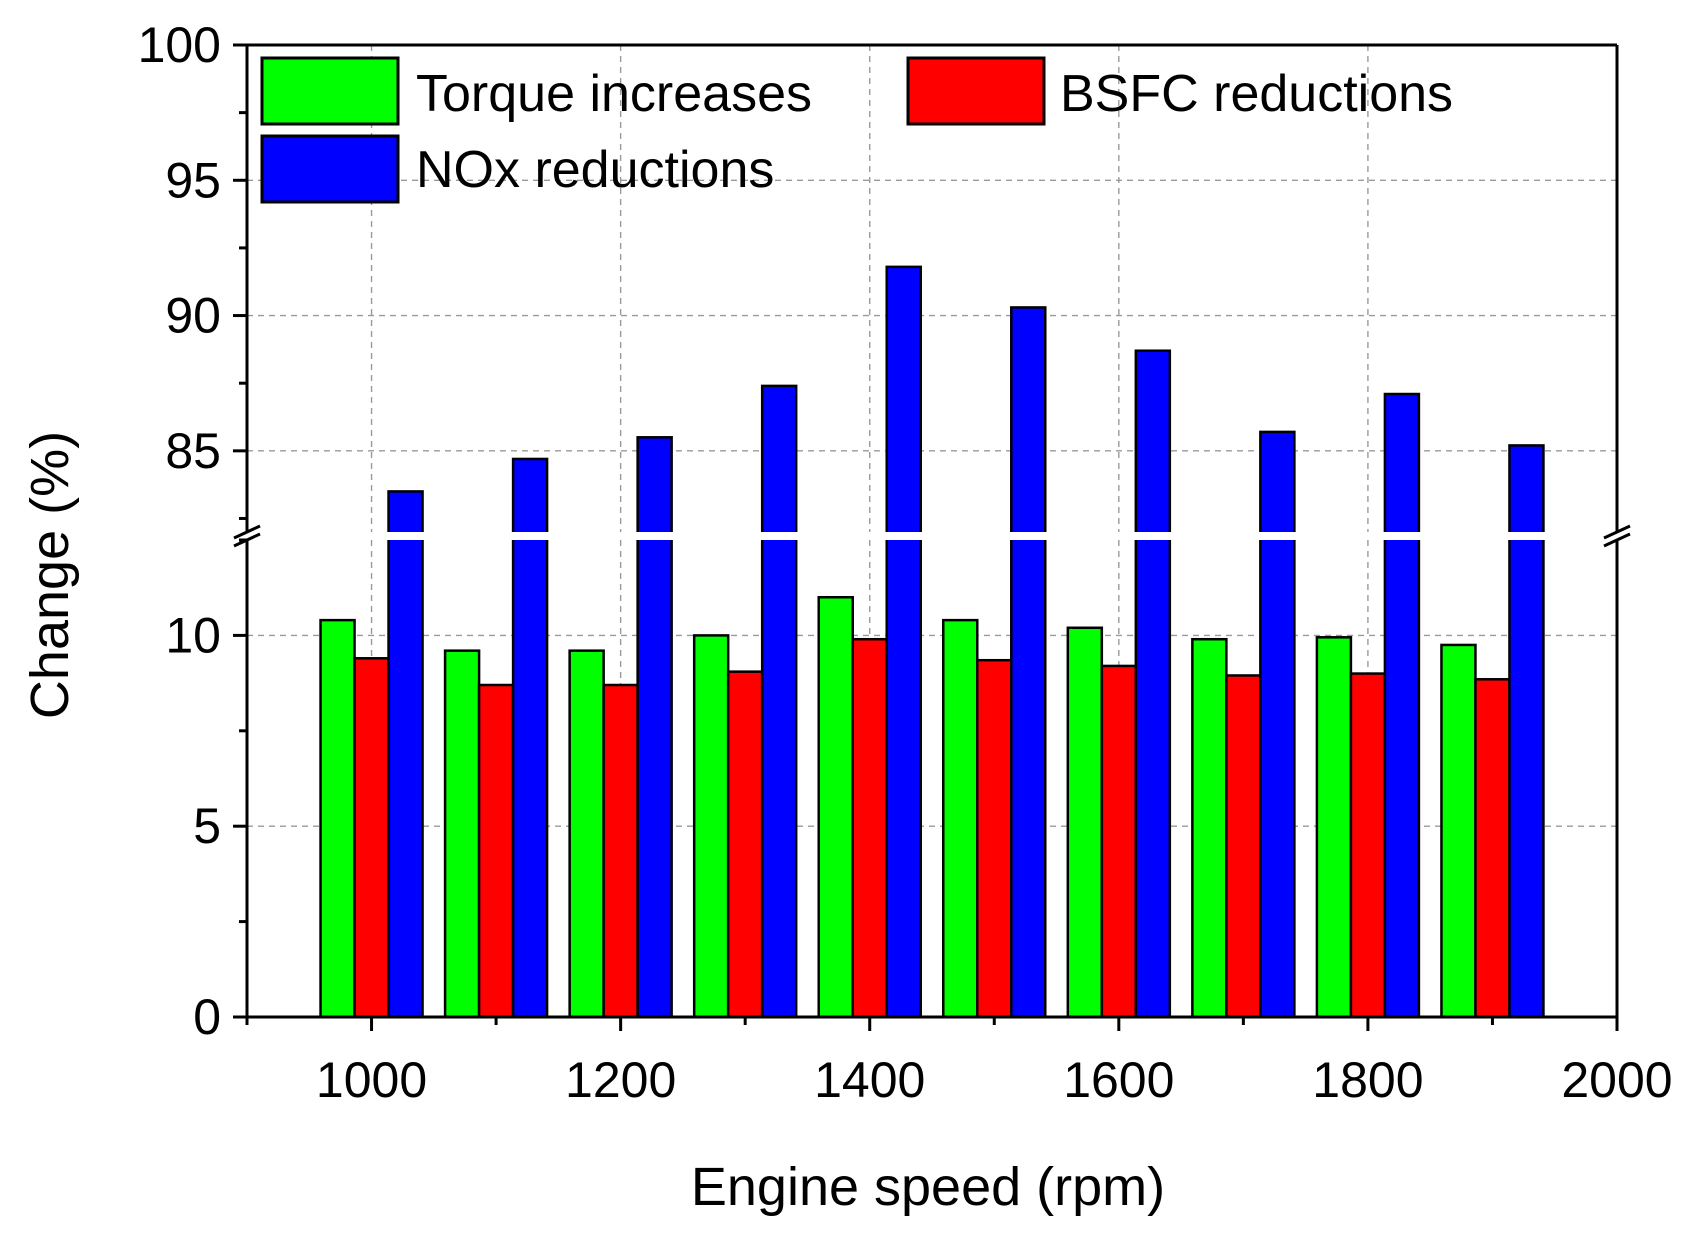  I want to click on x-tick-label: 1200, so click(620, 1080).